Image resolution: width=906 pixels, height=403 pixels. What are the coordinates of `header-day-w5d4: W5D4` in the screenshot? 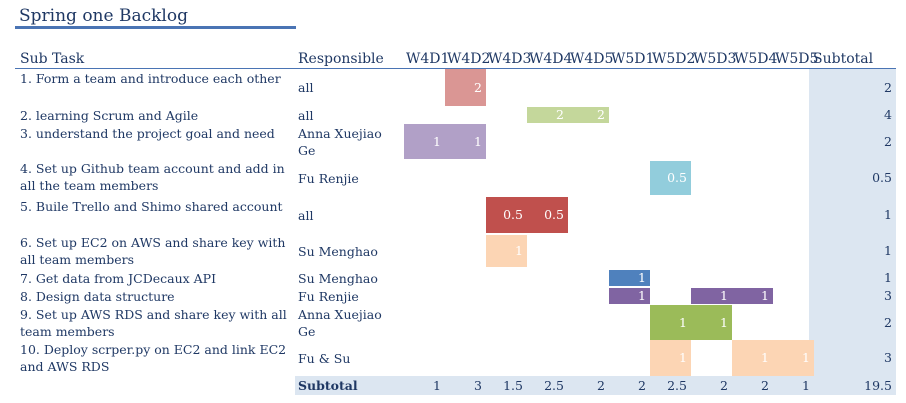 It's located at (756, 59).